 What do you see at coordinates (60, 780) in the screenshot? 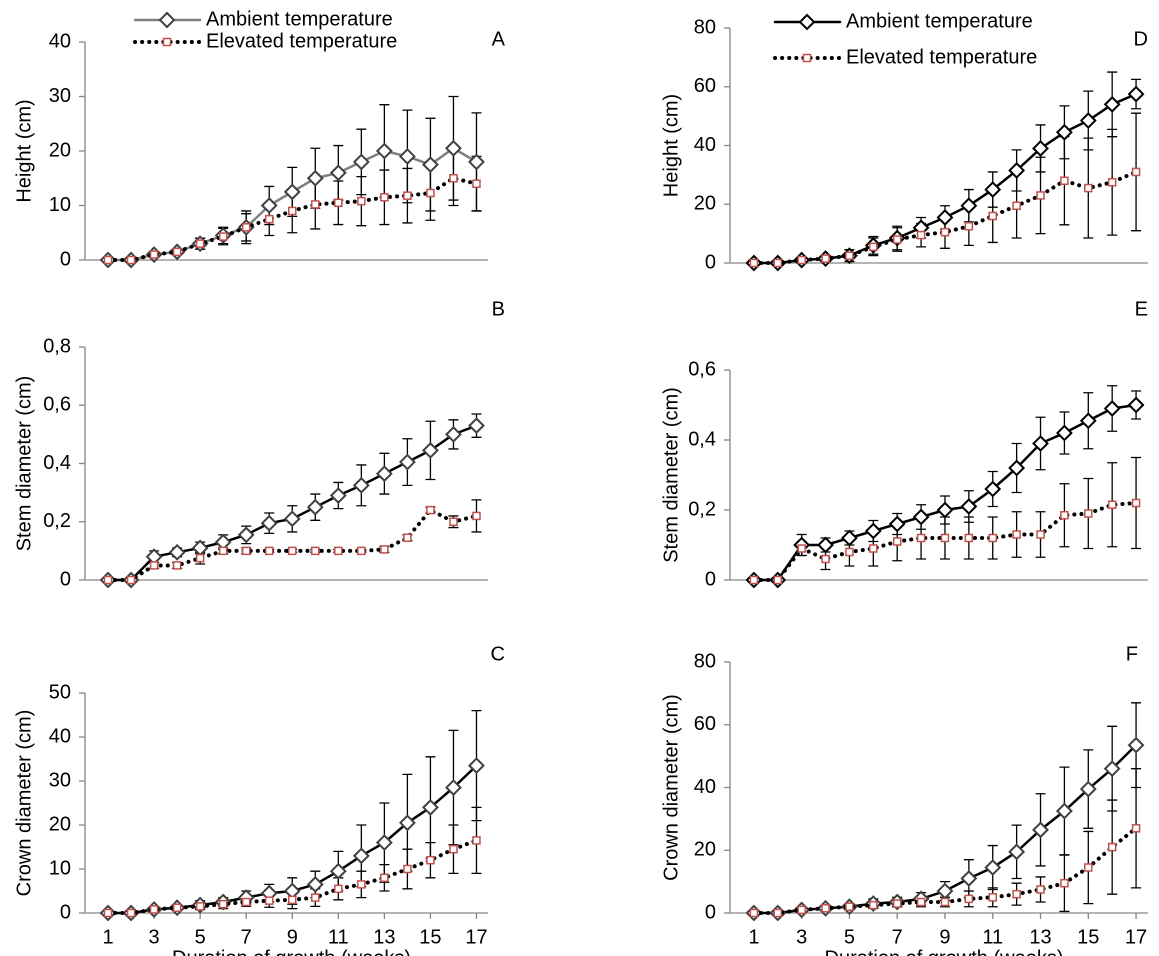
I see `y-tick-label: 30` at bounding box center [60, 780].